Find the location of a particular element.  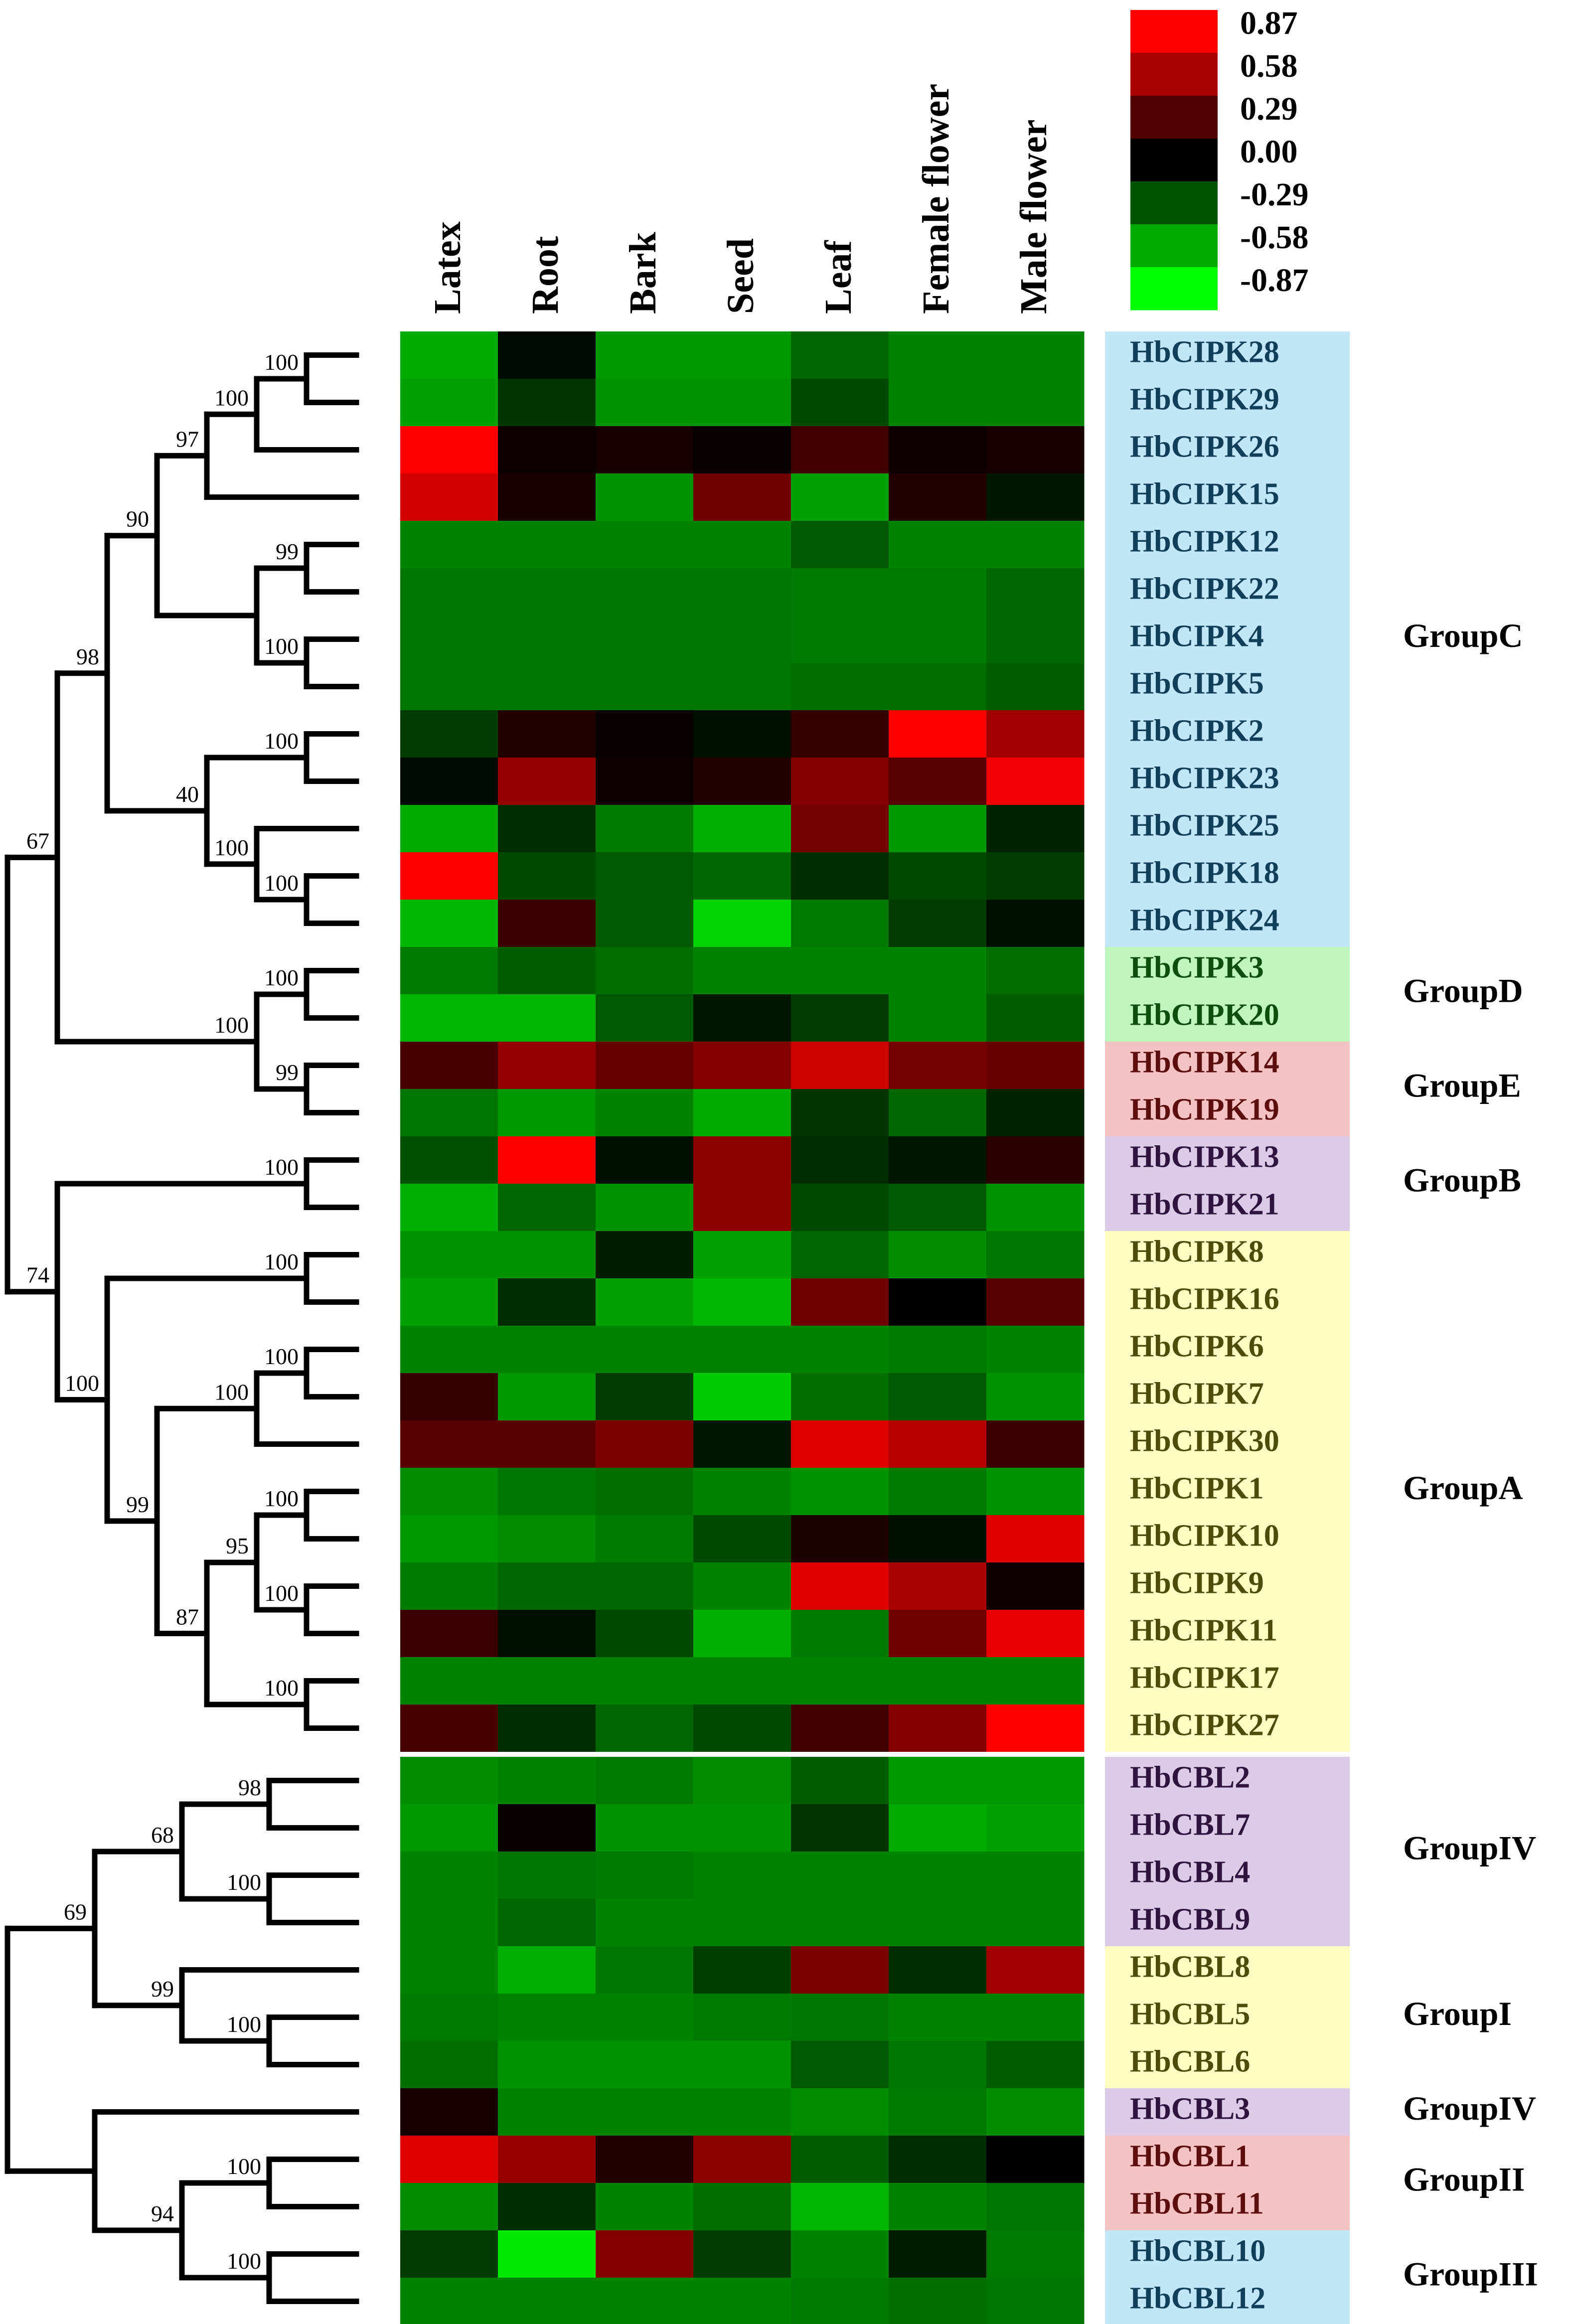

gene-label: HbCIPK5 is located at coordinates (1197, 684).